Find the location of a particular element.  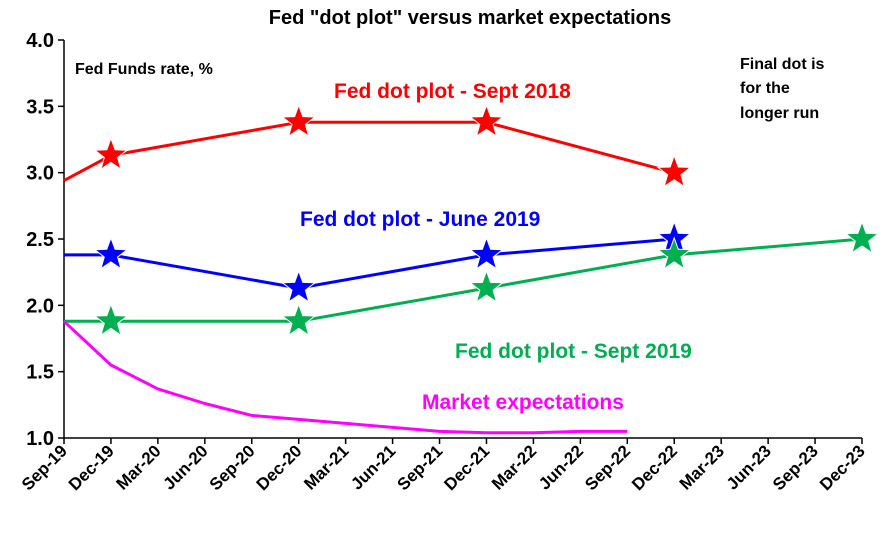

y-tick-label: 1.5 is located at coordinates (40, 373).